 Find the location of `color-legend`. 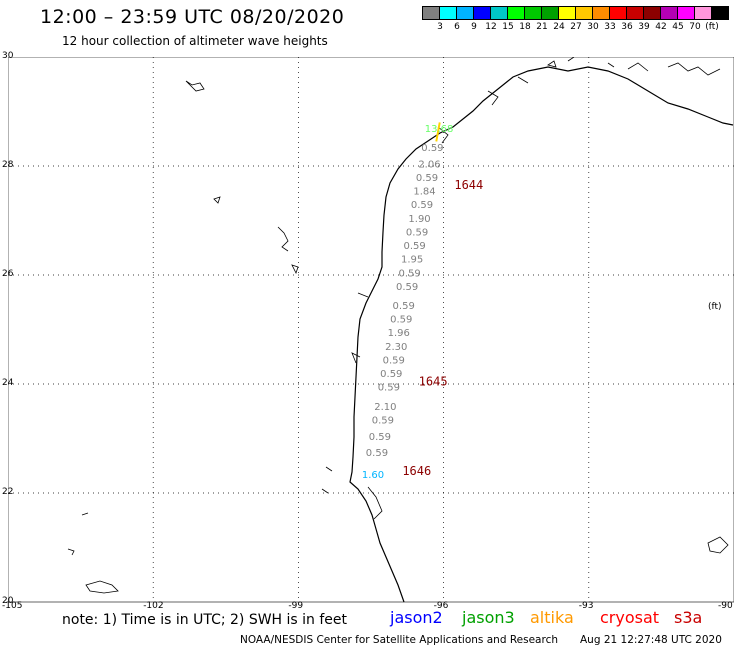

color-legend is located at coordinates (575, 13).